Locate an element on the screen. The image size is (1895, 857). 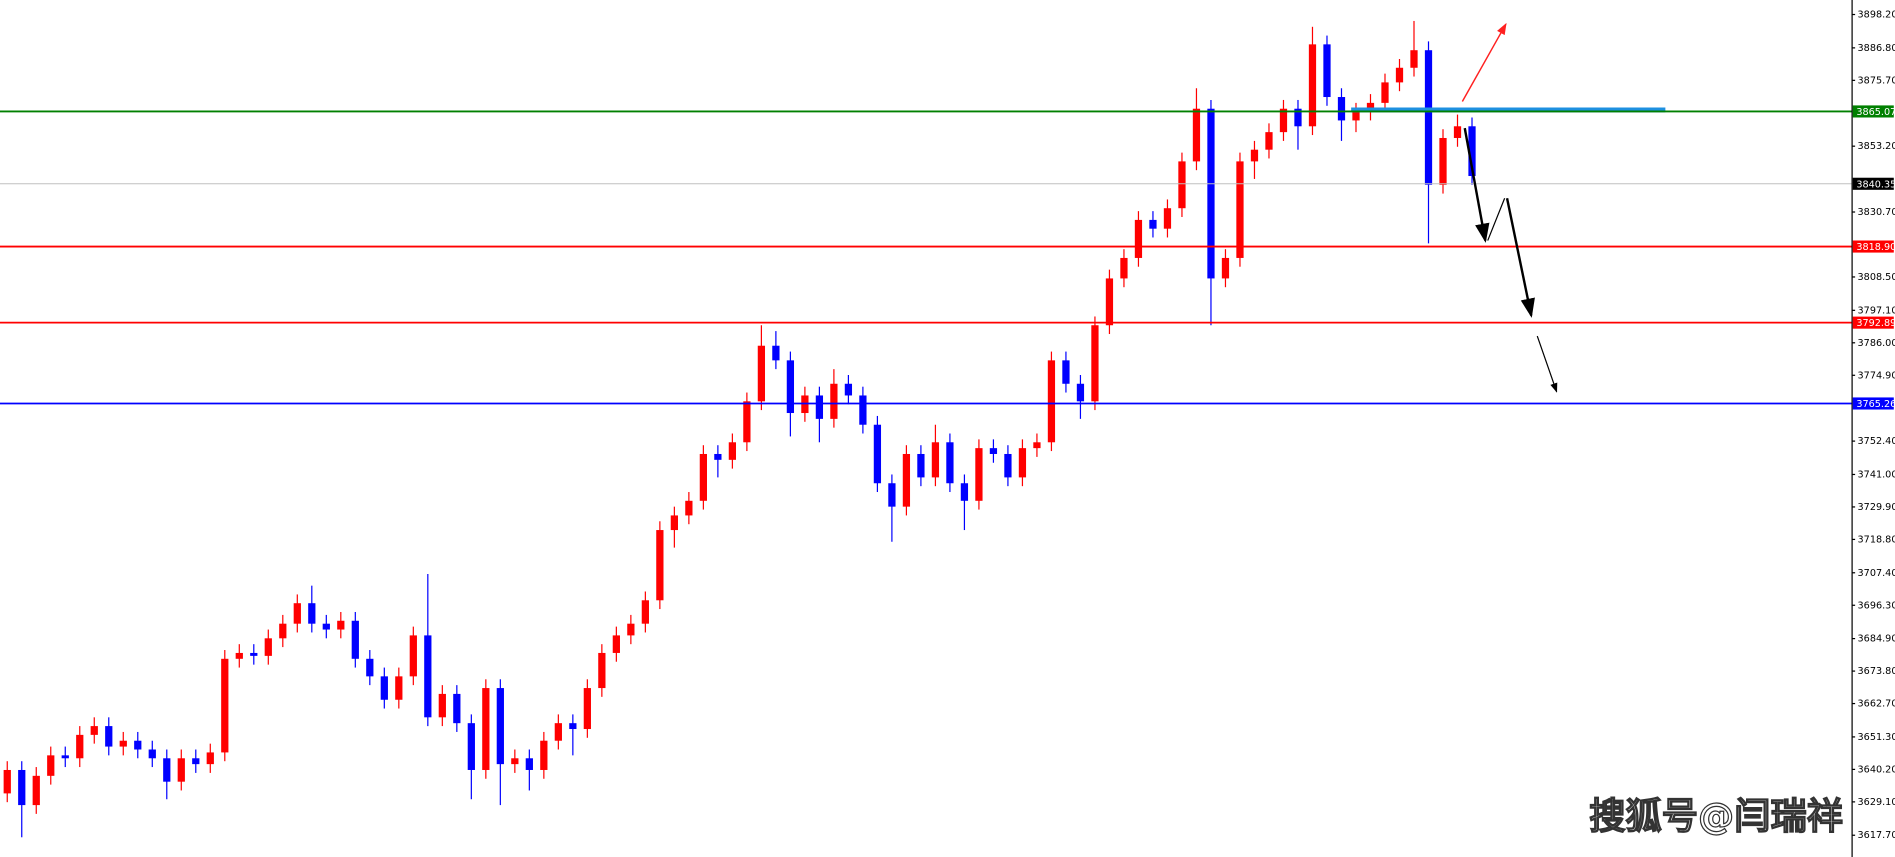
watermark: 搜狐号@闫瑞祥 is located at coordinates (1716, 815).